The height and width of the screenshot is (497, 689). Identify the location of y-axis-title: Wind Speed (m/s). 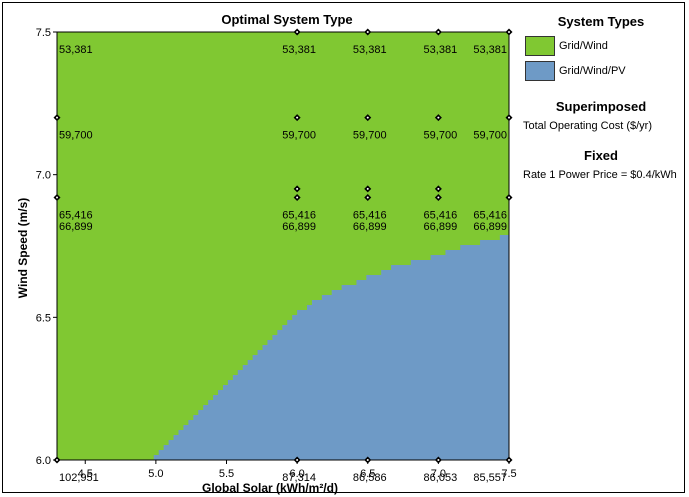
(23, 248).